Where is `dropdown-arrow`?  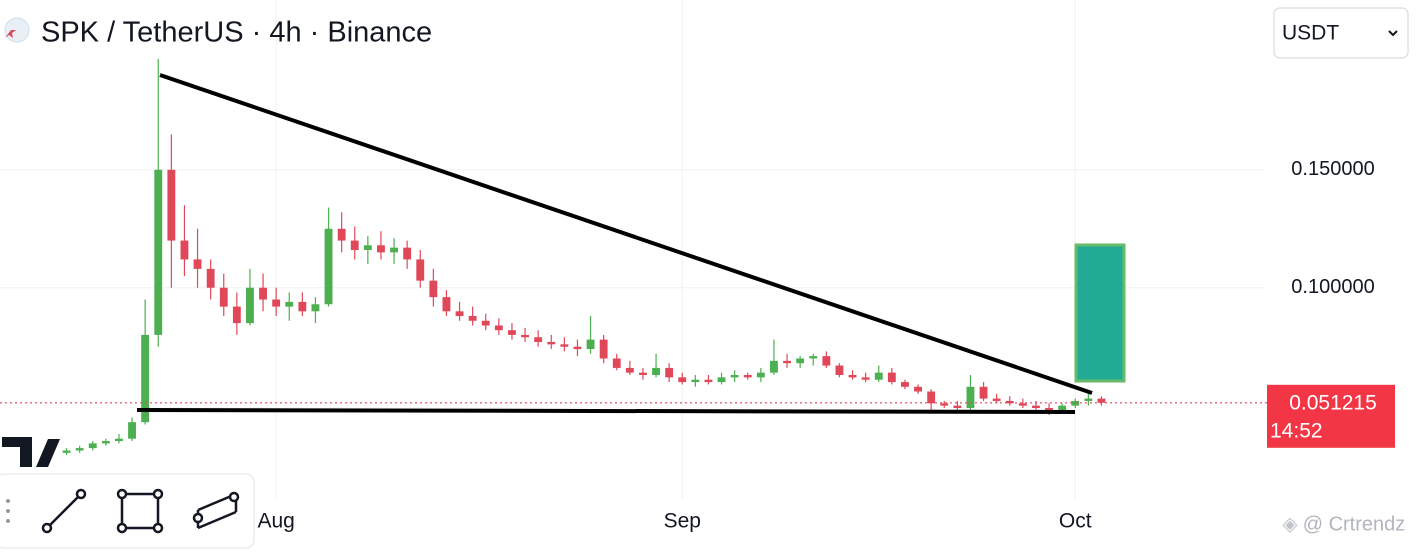 dropdown-arrow is located at coordinates (1393, 33).